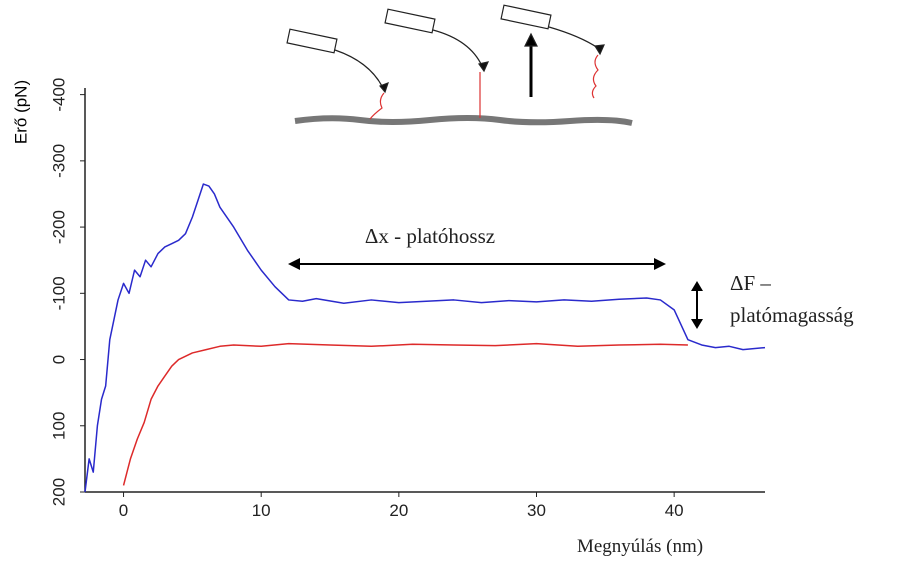 The height and width of the screenshot is (570, 902). Describe the element at coordinates (58, 293) in the screenshot. I see `y-tick-label: -100` at that location.